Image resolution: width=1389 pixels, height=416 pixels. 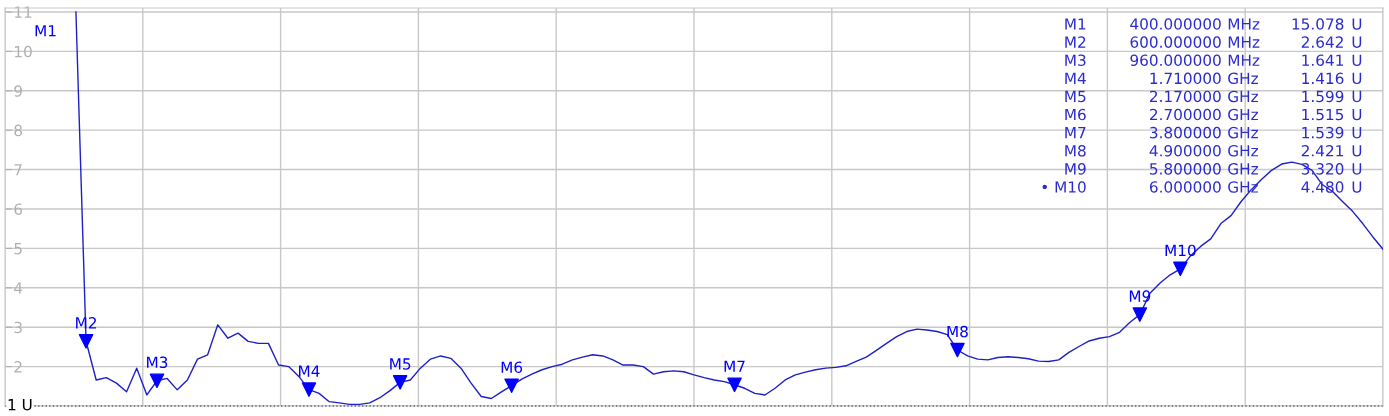 I want to click on text: M6 2.700000 GHz 1.515 U, so click(x=1213, y=114).